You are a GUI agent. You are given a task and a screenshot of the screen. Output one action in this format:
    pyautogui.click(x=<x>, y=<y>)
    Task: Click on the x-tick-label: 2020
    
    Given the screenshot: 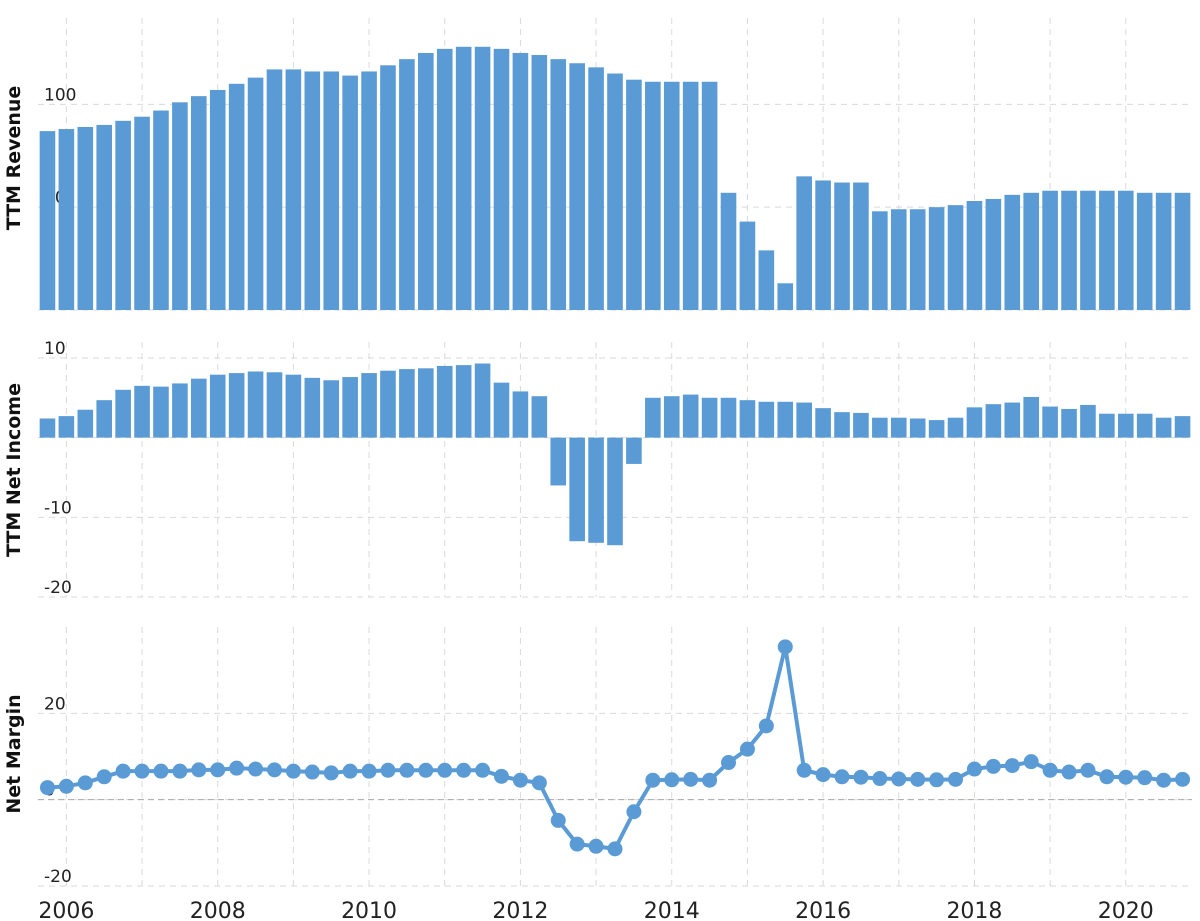 What is the action you would take?
    pyautogui.click(x=1126, y=910)
    